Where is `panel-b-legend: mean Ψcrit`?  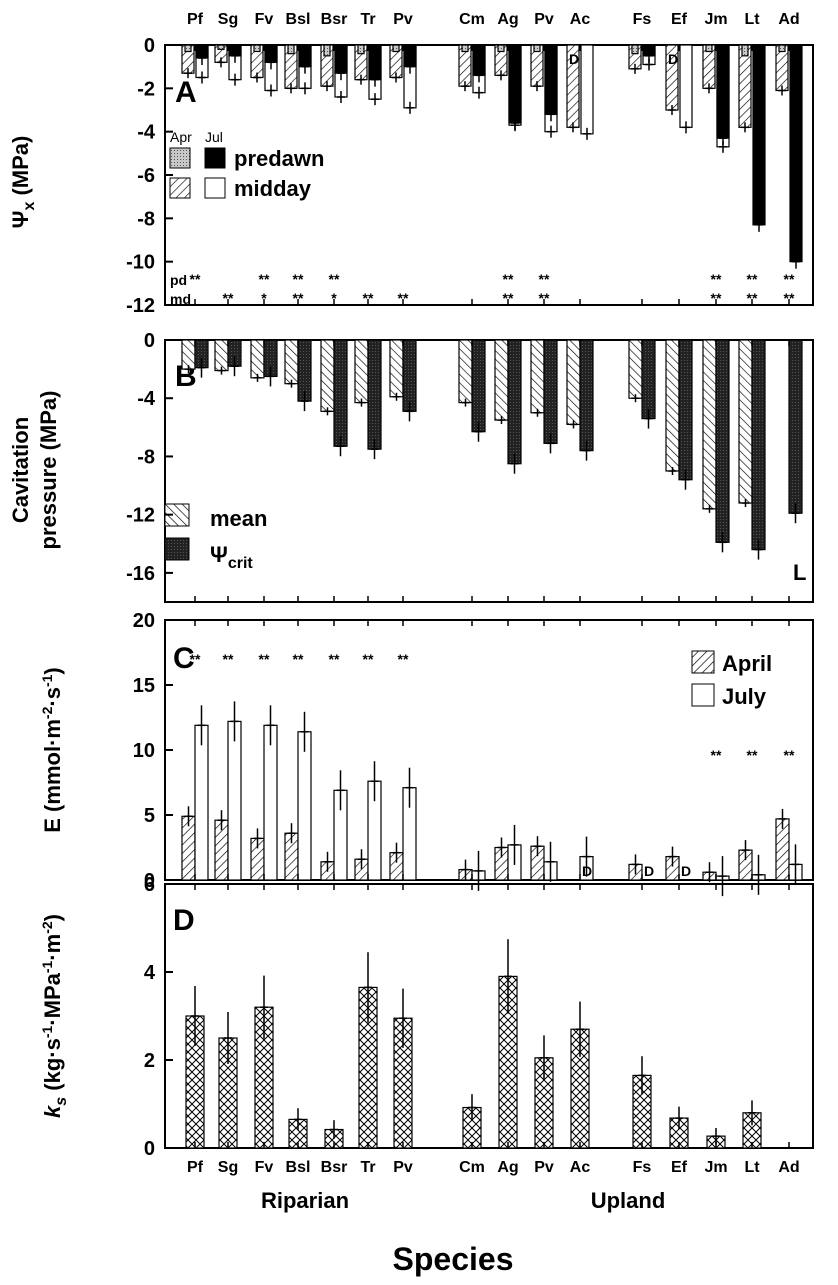
panel-b-legend: mean Ψcrit is located at coordinates (215, 537).